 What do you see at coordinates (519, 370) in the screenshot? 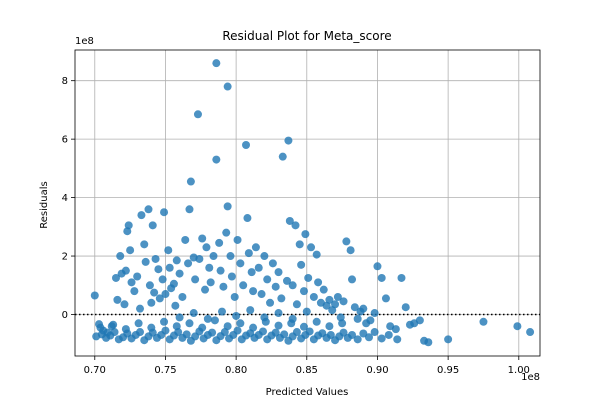
I see `x-tick-label: 1.00` at bounding box center [519, 370].